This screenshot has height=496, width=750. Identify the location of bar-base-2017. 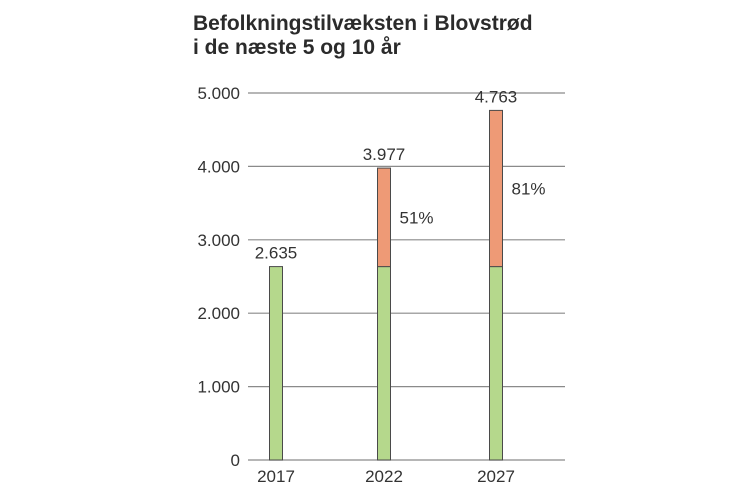
(276, 363).